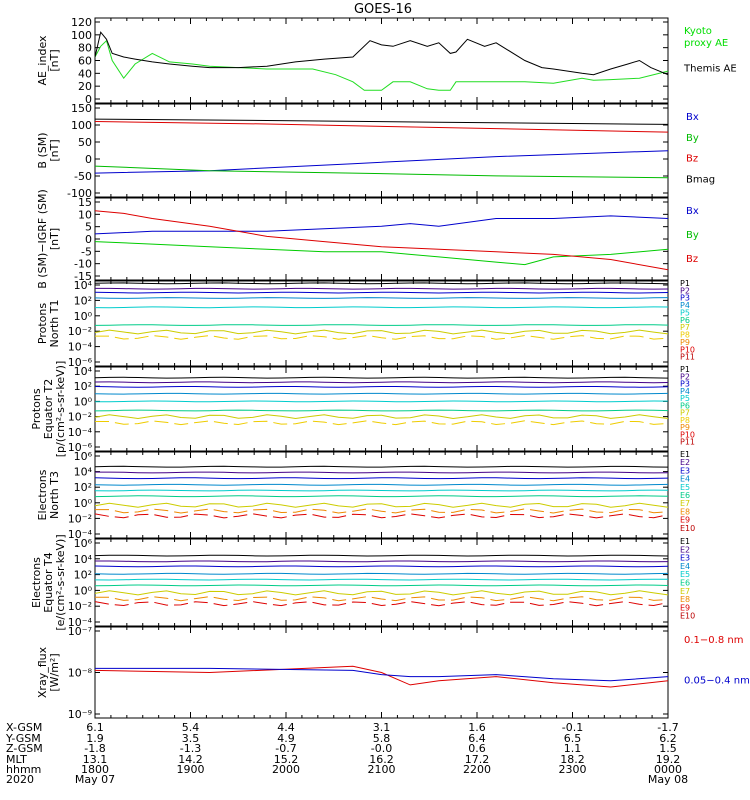  What do you see at coordinates (85, 86) in the screenshot?
I see `y-tick-label: 20` at bounding box center [85, 86].